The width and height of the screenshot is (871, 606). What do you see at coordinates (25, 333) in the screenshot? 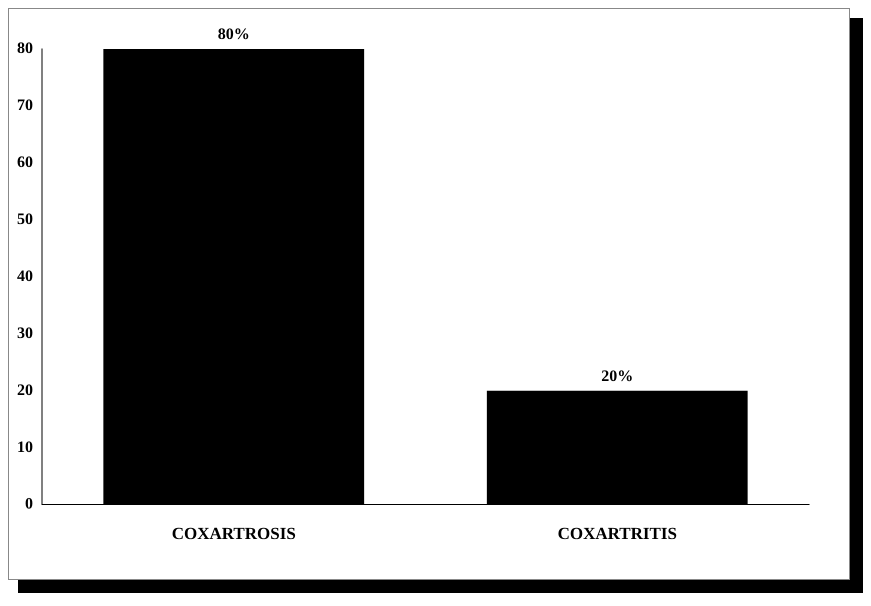
I see `y-tick-label: 30` at bounding box center [25, 333].